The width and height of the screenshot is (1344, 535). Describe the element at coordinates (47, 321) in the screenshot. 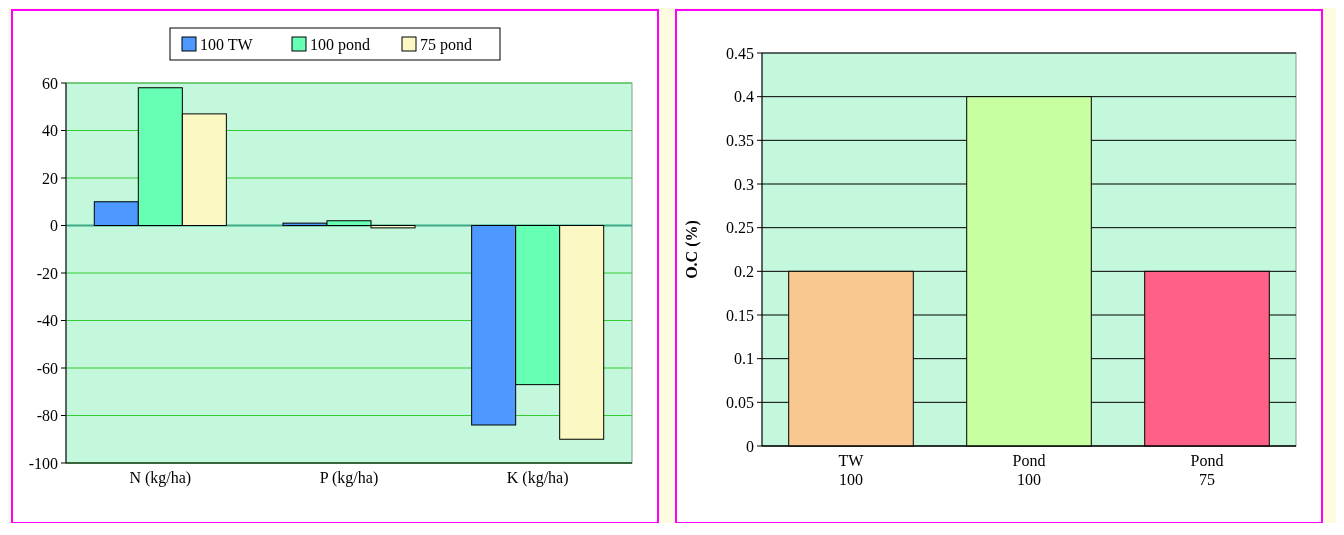

I see `y-tick-label: -40` at that location.